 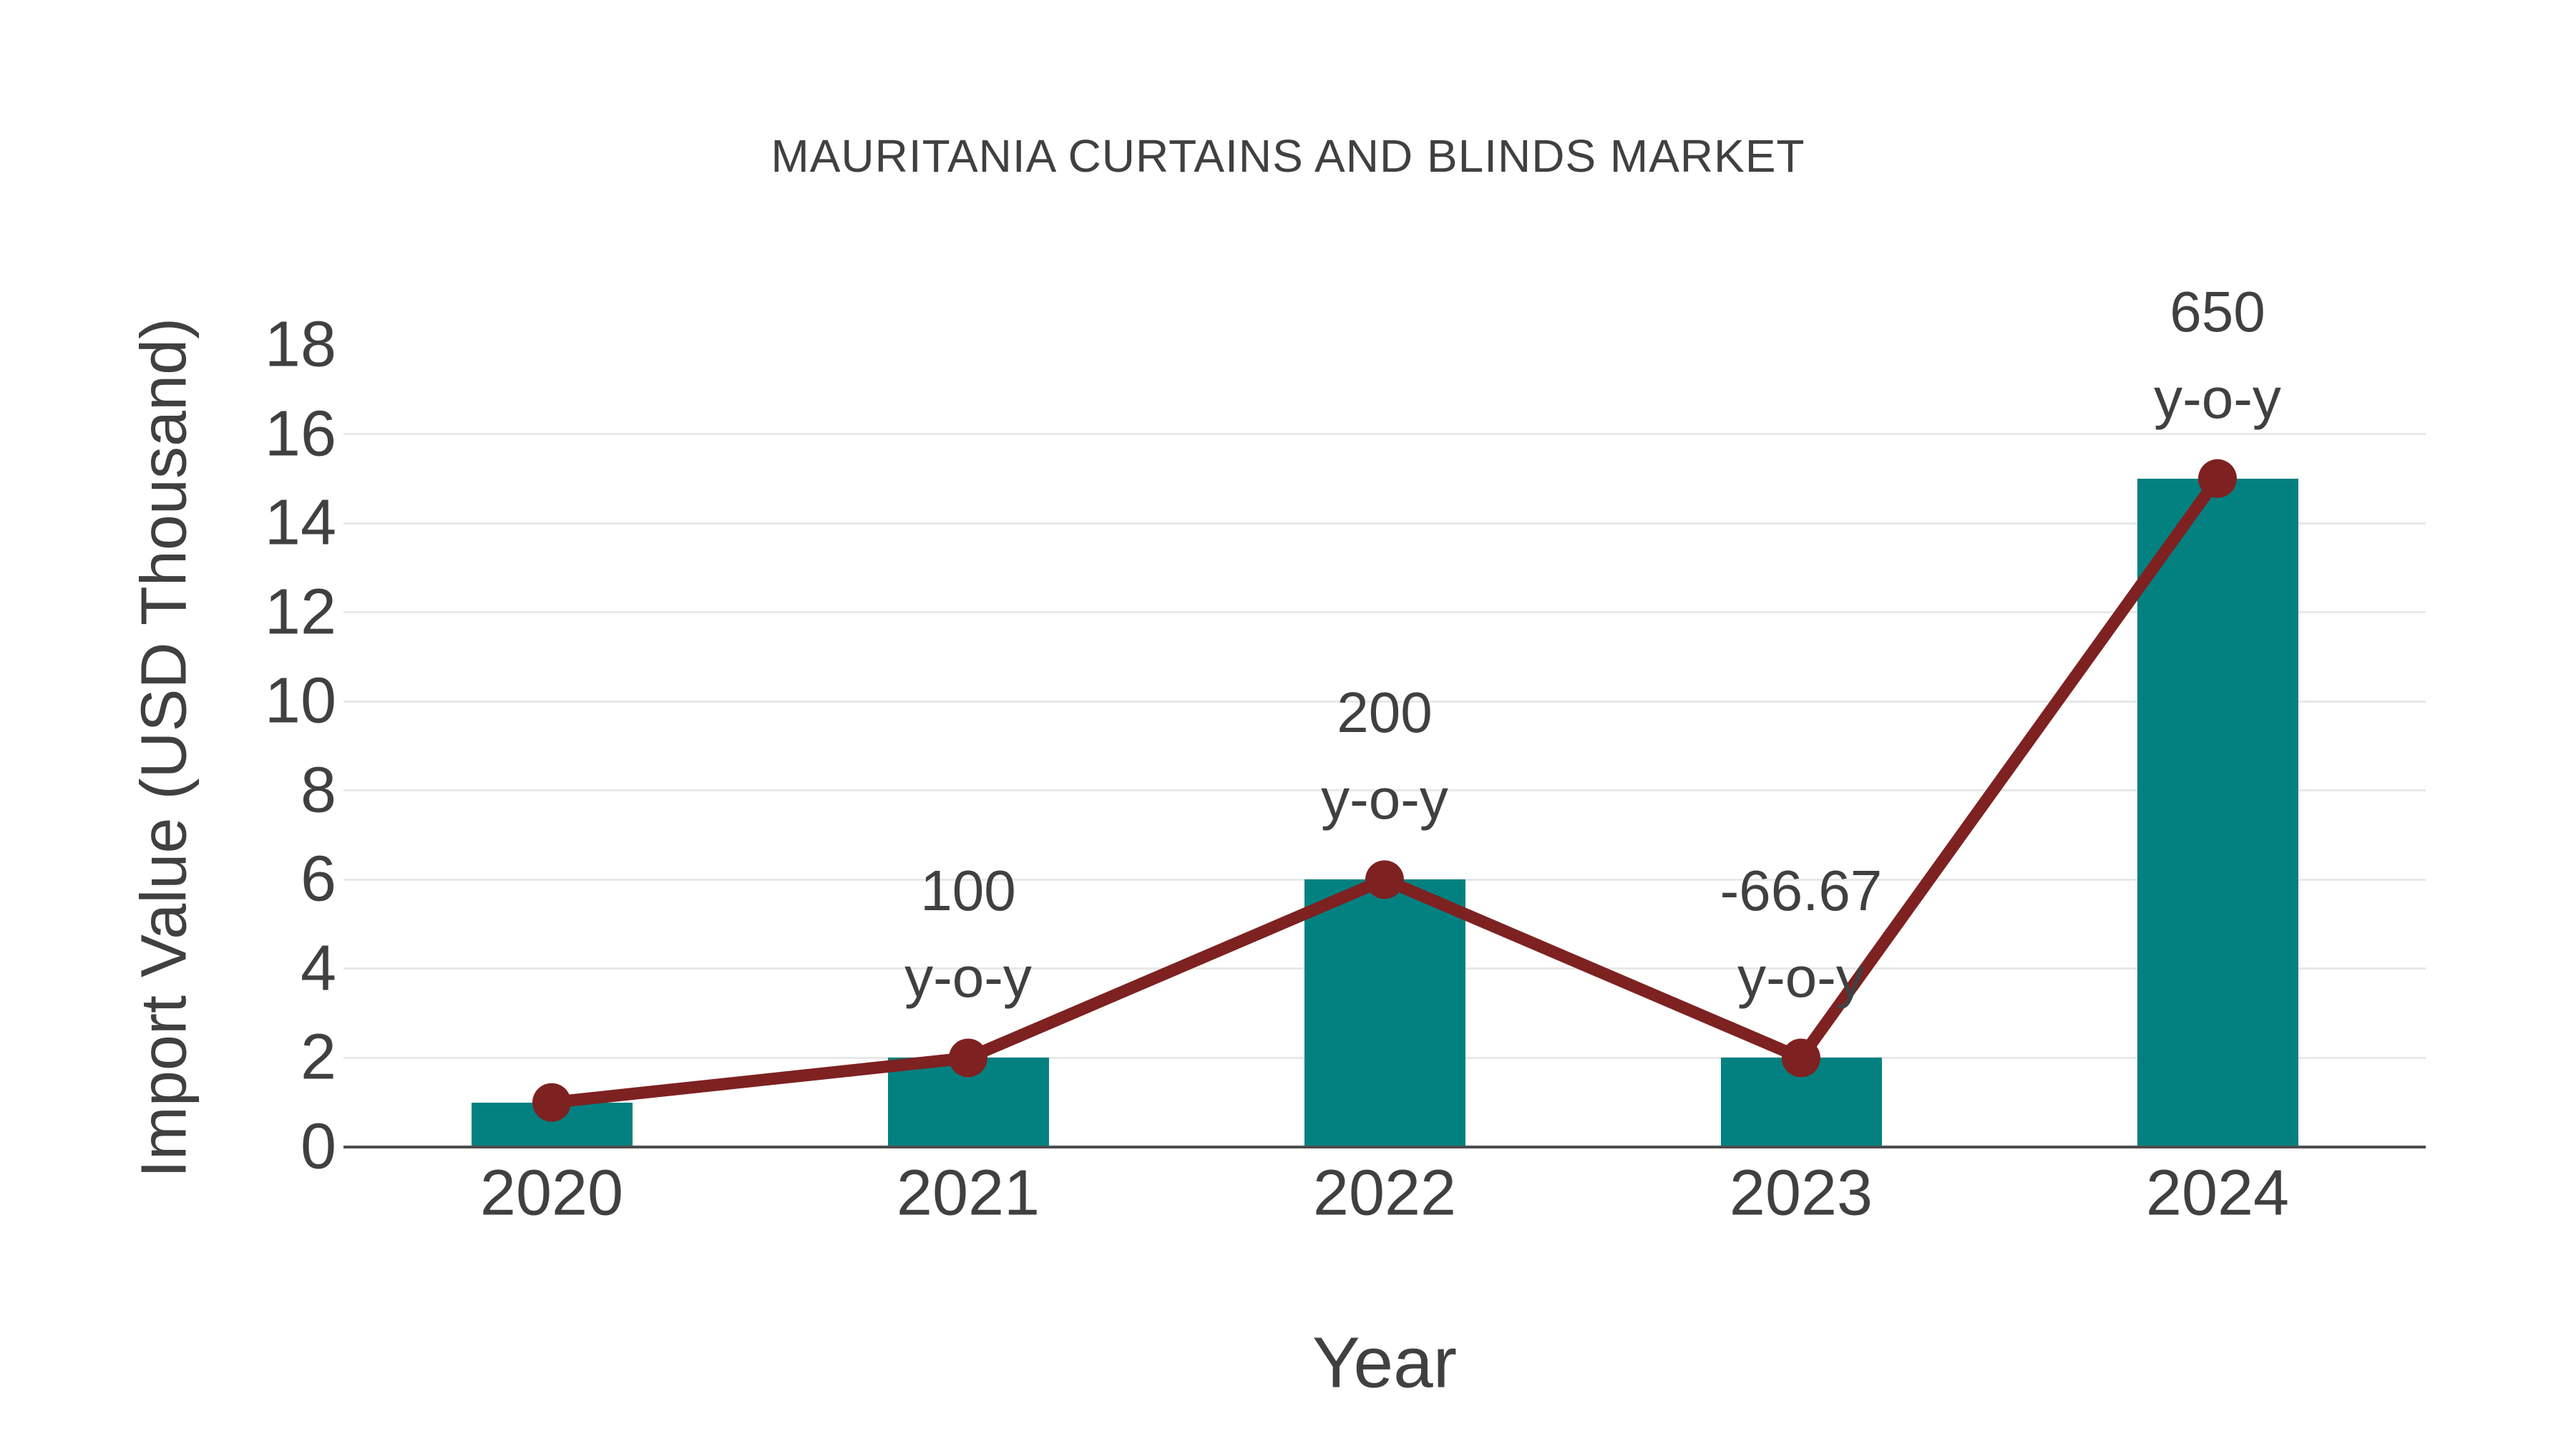 What do you see at coordinates (318, 1147) in the screenshot?
I see `y-tick-label-0: 0` at bounding box center [318, 1147].